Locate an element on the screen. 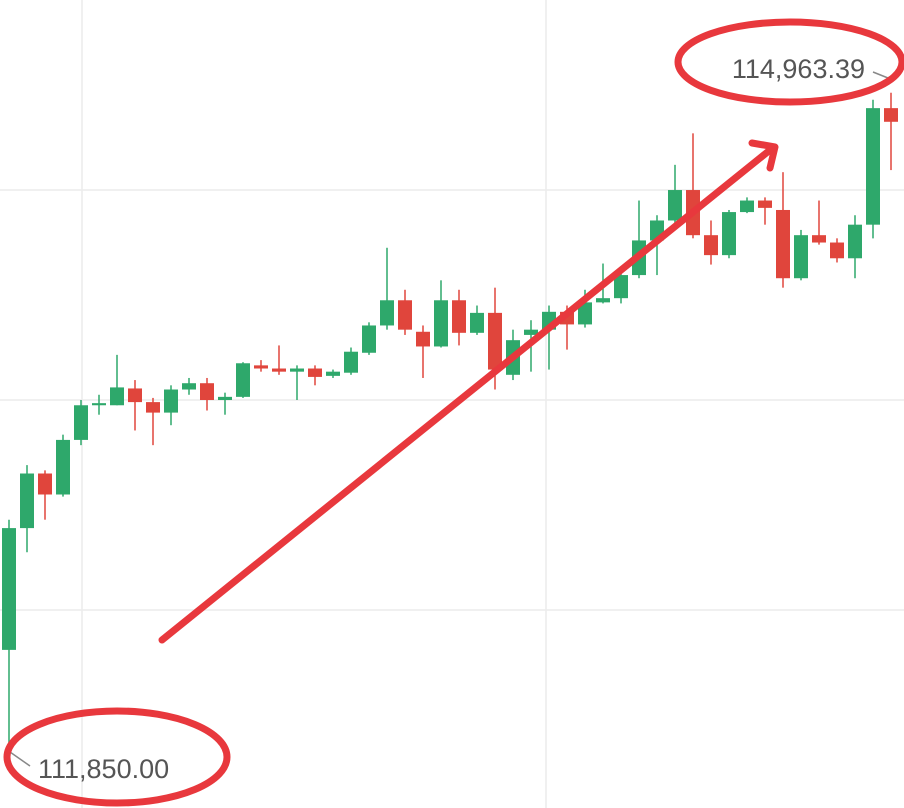 The width and height of the screenshot is (904, 808). max-label: 114,963.39 is located at coordinates (798, 69).